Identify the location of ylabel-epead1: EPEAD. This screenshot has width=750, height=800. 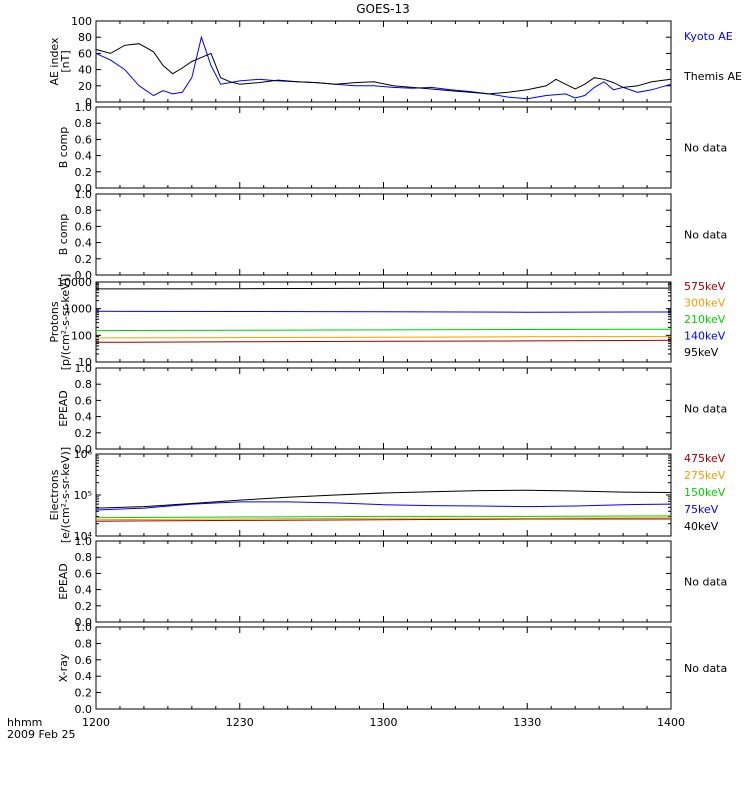
(63, 408).